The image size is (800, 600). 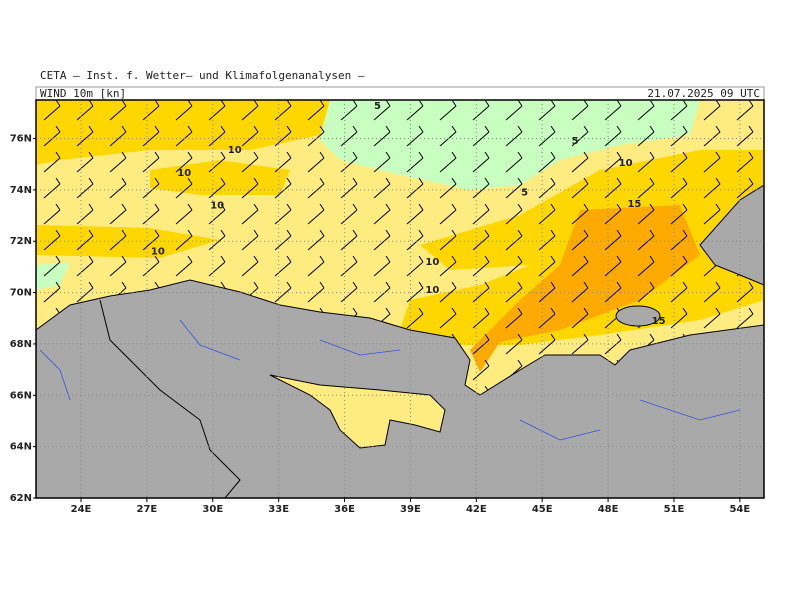 What do you see at coordinates (21, 190) in the screenshot?
I see `y-tick-label: 74N` at bounding box center [21, 190].